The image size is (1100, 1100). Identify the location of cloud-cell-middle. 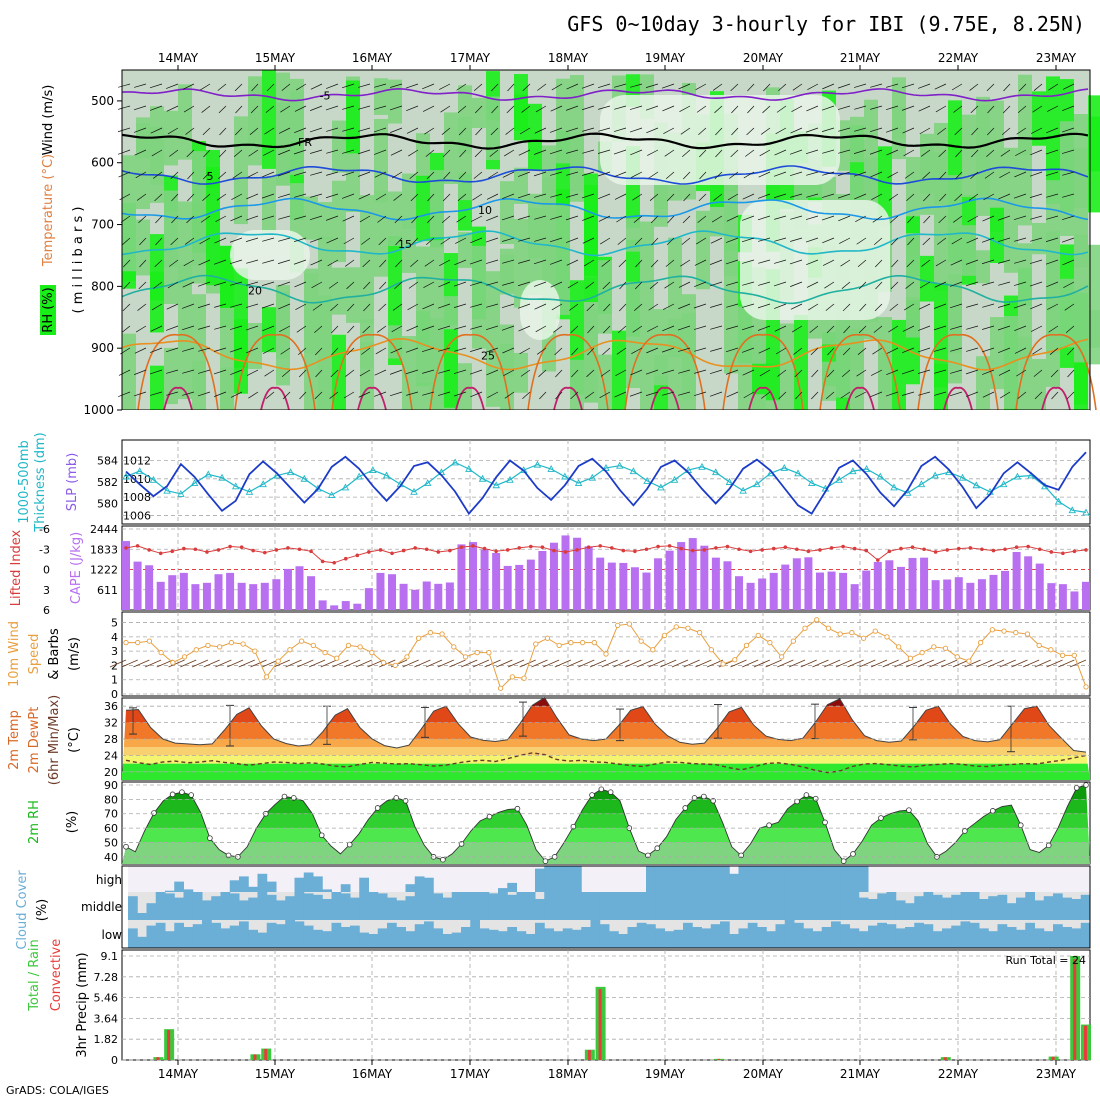
(595, 906).